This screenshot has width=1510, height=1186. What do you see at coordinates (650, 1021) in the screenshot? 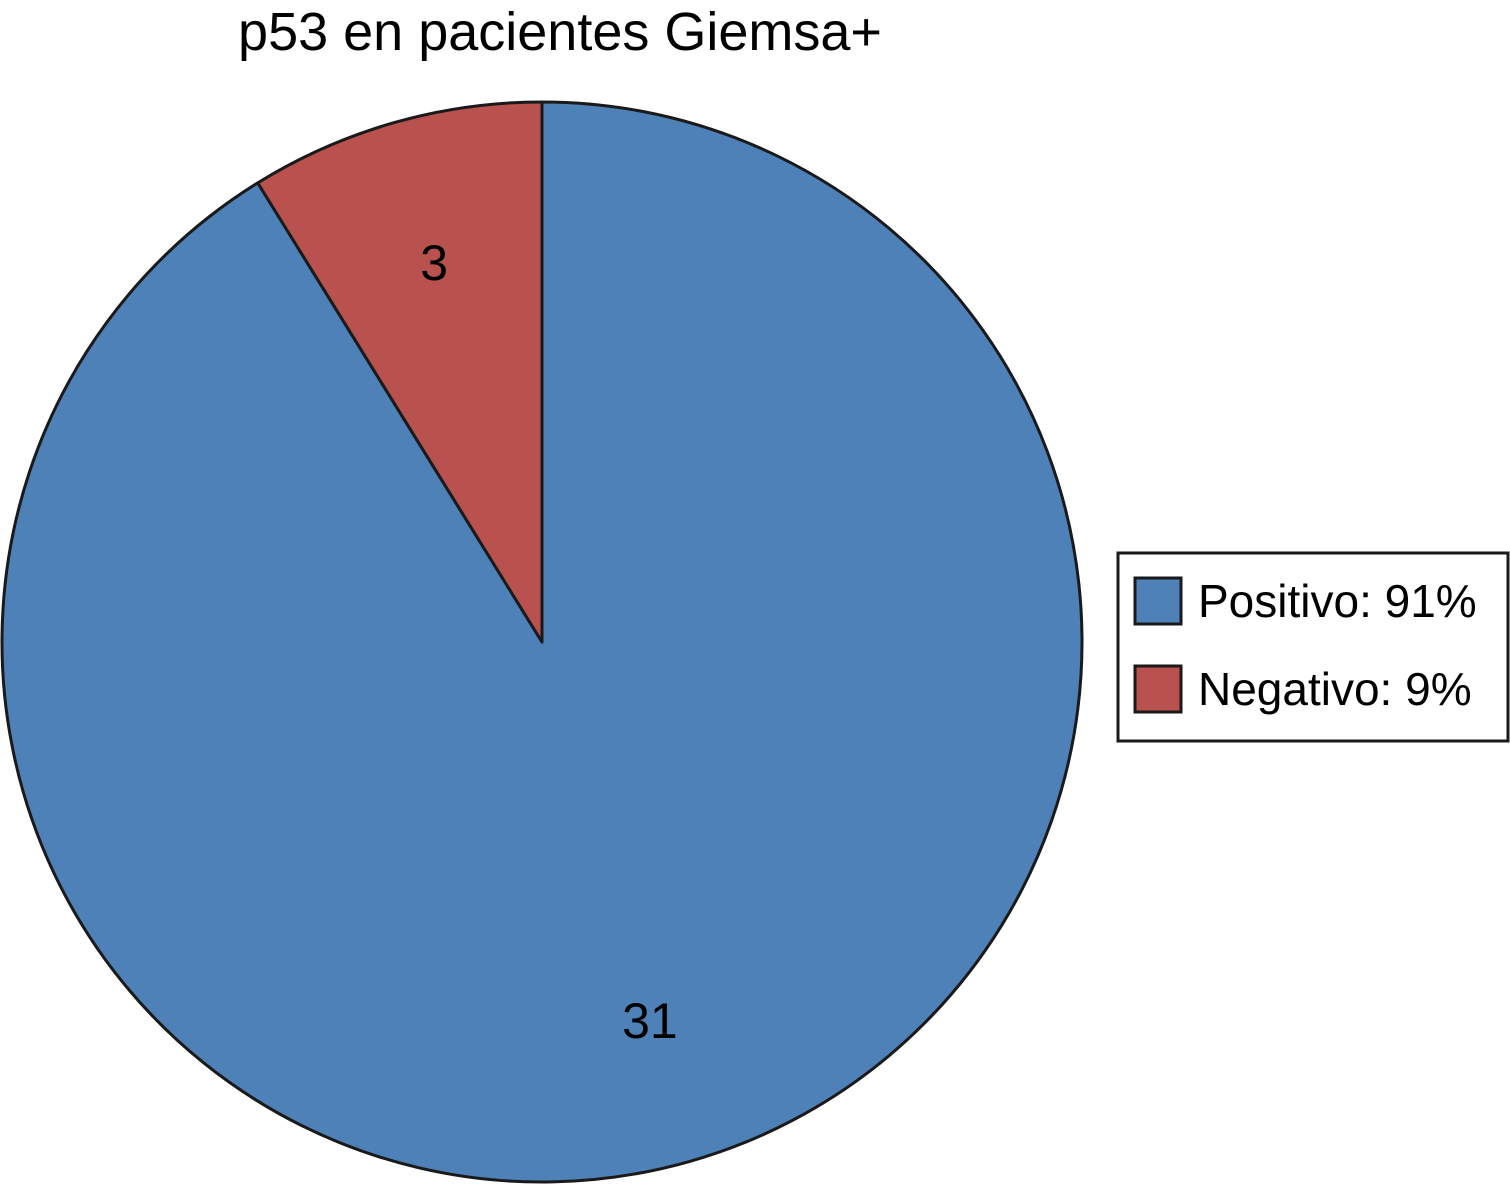
I see `data-label-positivo: 31` at bounding box center [650, 1021].